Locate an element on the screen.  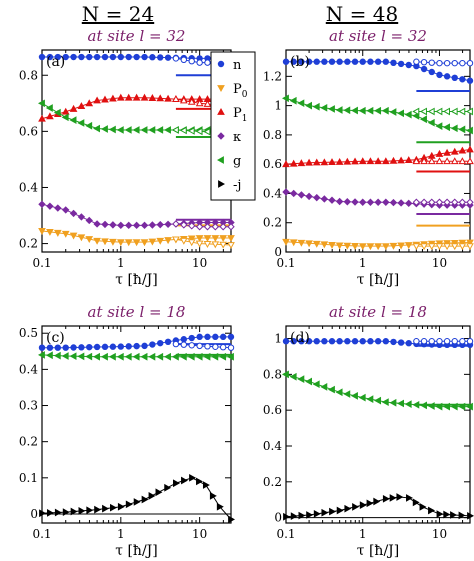
series-P1 is located at coordinates (378, 159).